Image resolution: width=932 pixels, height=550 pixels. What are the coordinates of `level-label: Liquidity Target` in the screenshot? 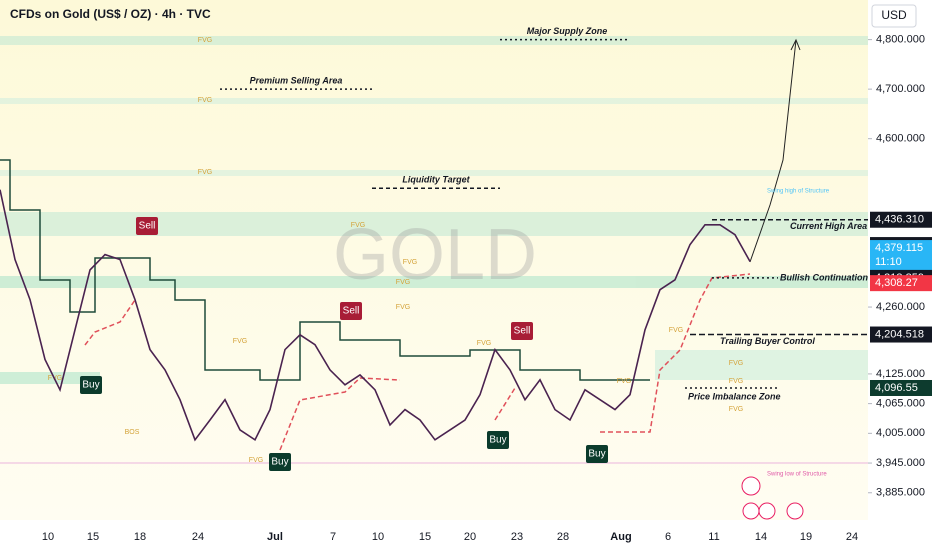 It's located at (436, 180).